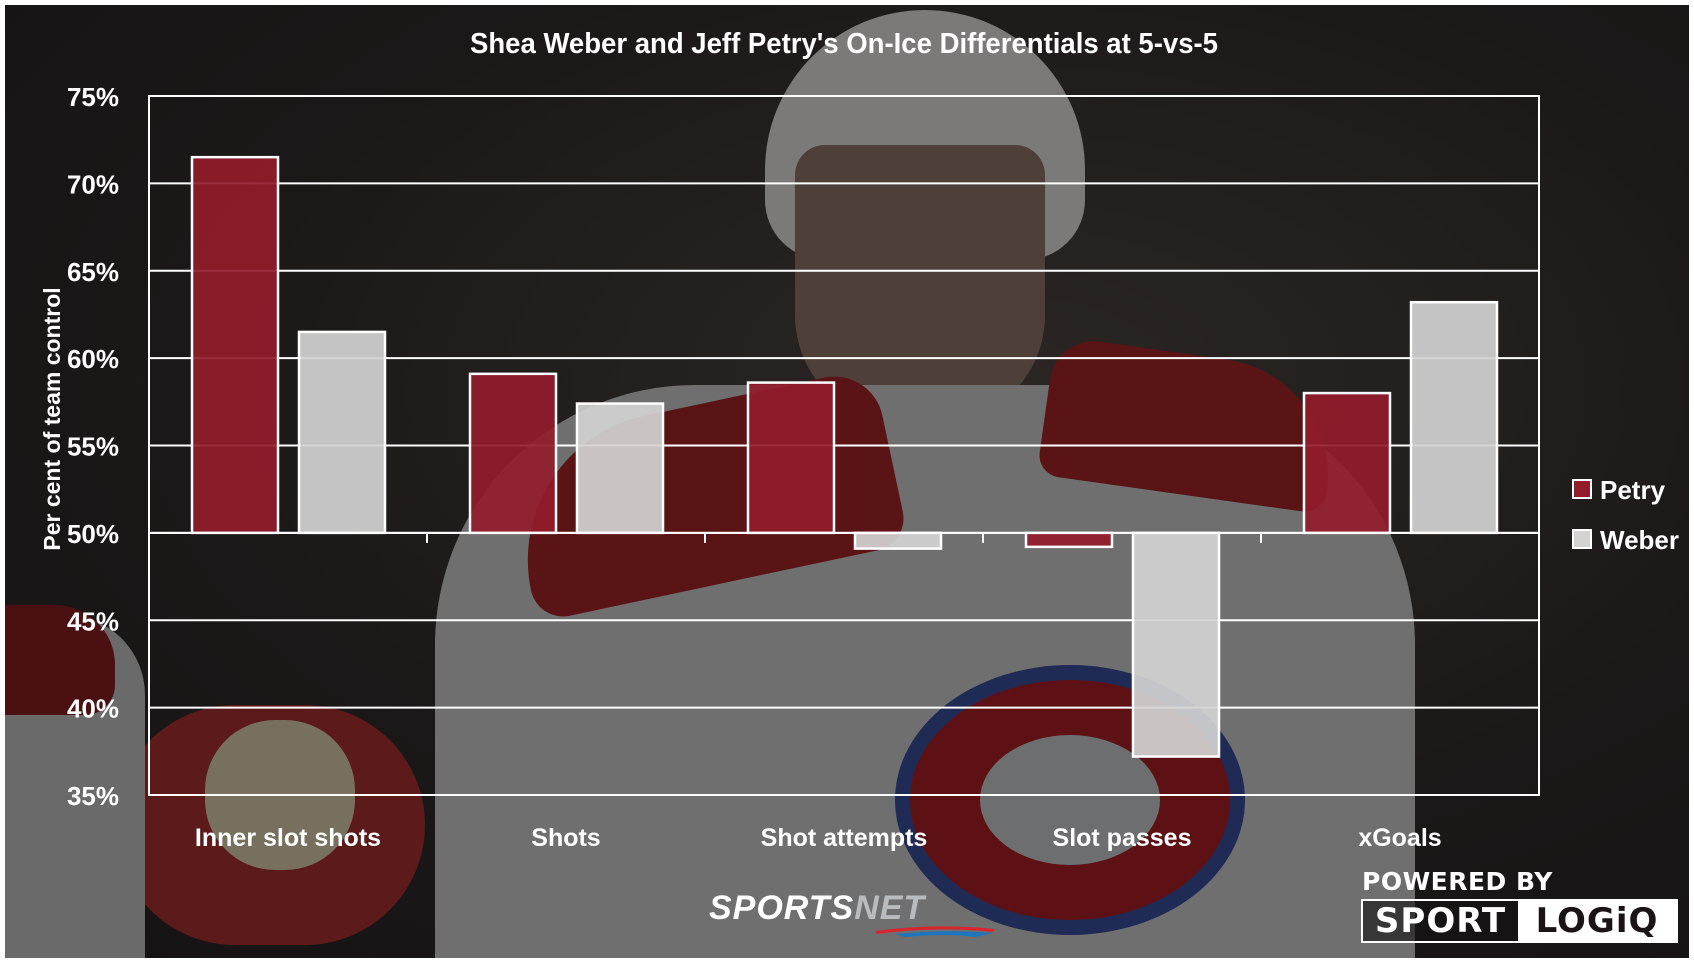  I want to click on y-axis-label: Per cent of team control, so click(52, 418).